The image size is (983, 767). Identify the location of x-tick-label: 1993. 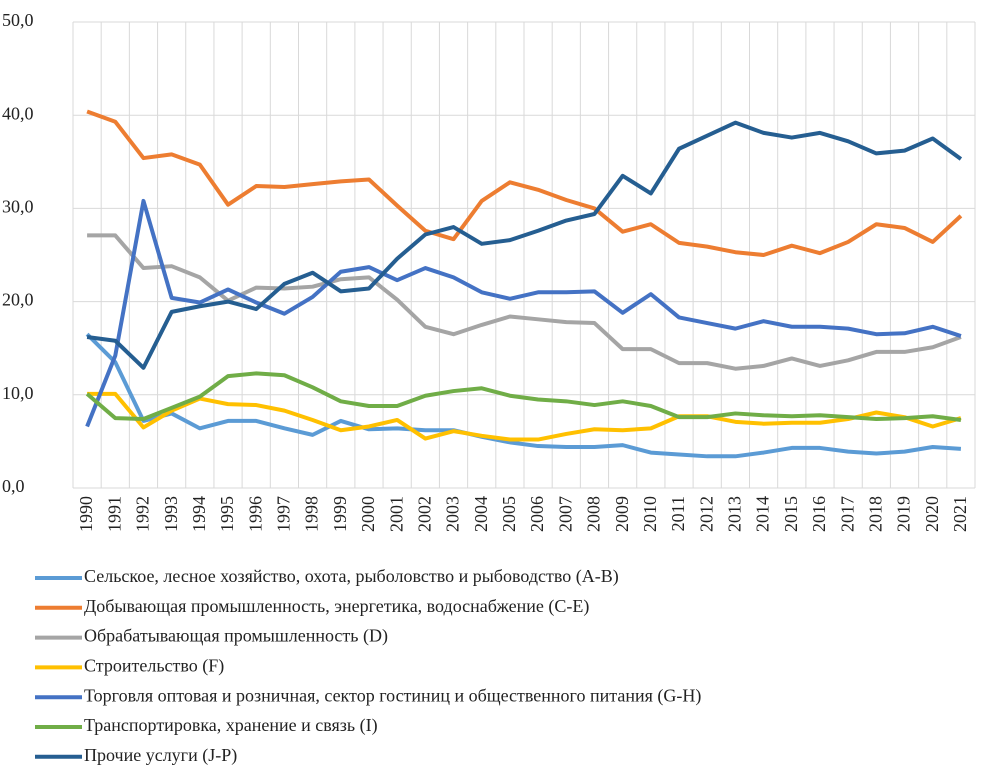
(171, 514).